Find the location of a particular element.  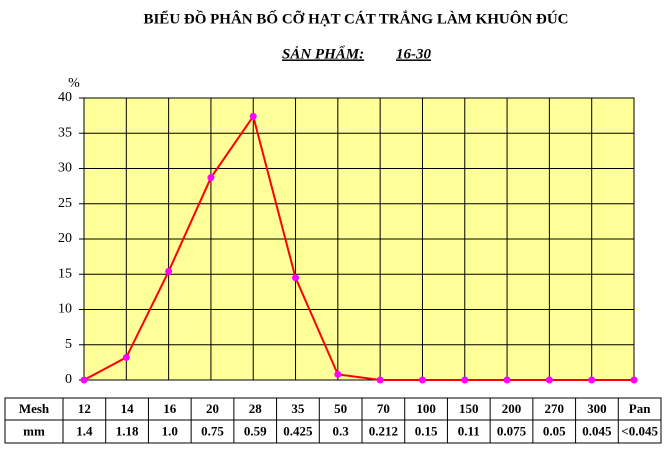

x-tick-label: 16 is located at coordinates (170, 408).